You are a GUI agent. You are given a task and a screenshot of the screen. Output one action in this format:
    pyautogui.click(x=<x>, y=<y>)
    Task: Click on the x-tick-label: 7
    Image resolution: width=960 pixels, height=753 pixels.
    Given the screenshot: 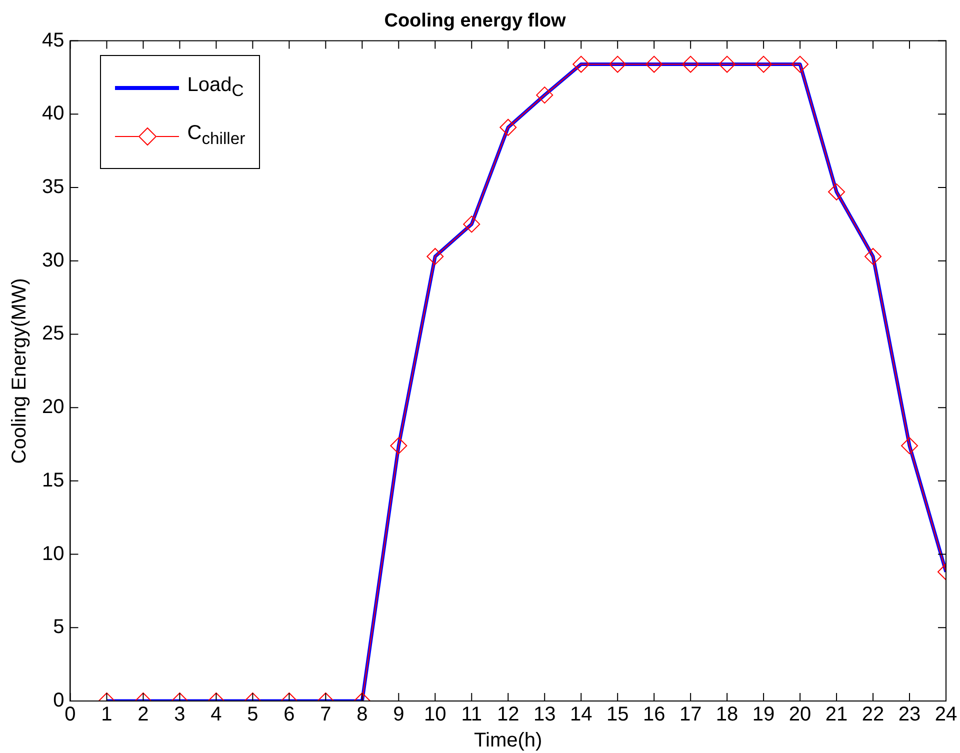 What is the action you would take?
    pyautogui.click(x=326, y=715)
    